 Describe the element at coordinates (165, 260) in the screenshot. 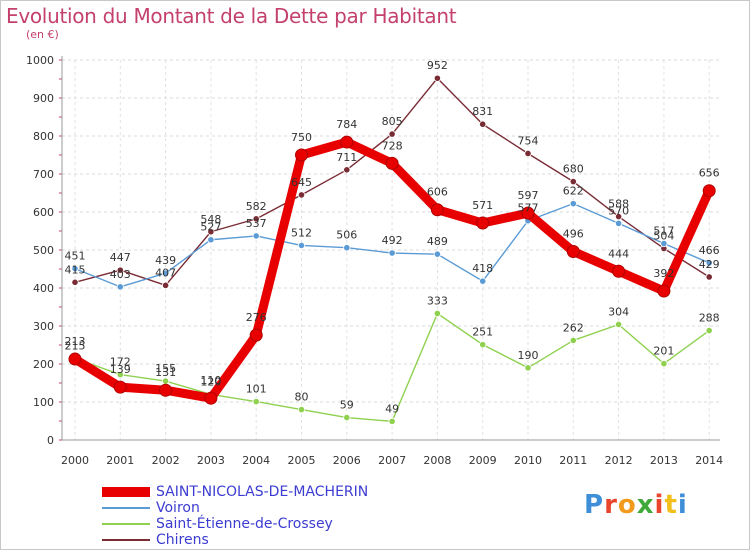

I see `data-label: 439` at that location.